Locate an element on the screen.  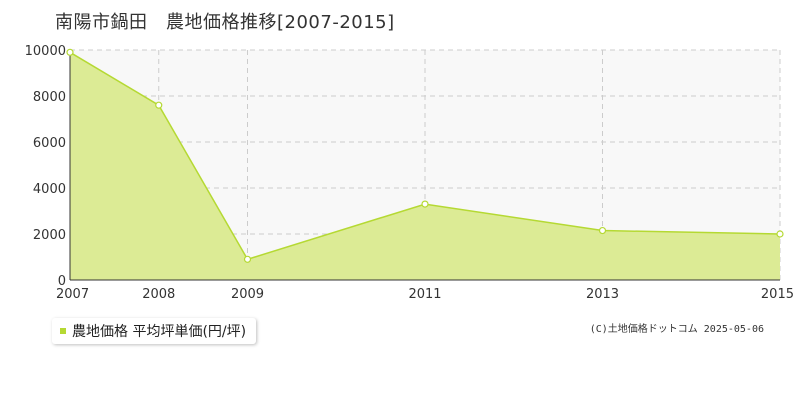
legend-swatch is located at coordinates (63, 331).